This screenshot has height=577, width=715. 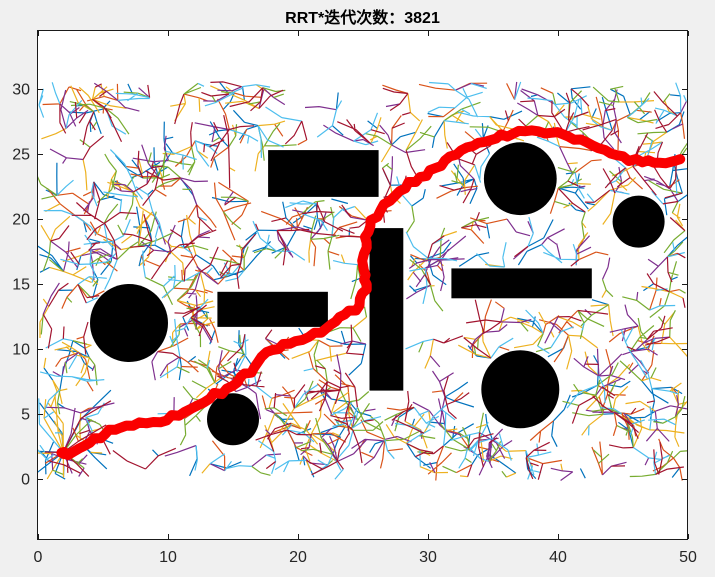 I want to click on x-tick-label: 0, so click(x=38, y=557).